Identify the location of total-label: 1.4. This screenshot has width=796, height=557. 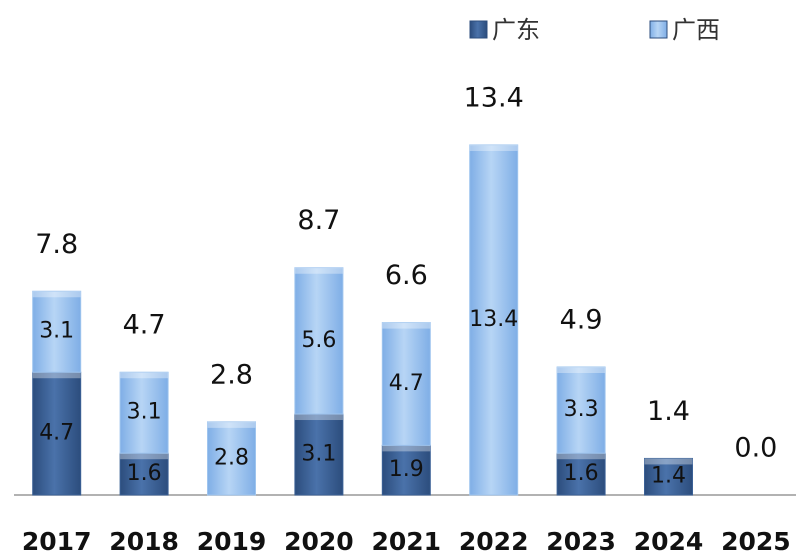
(668, 411).